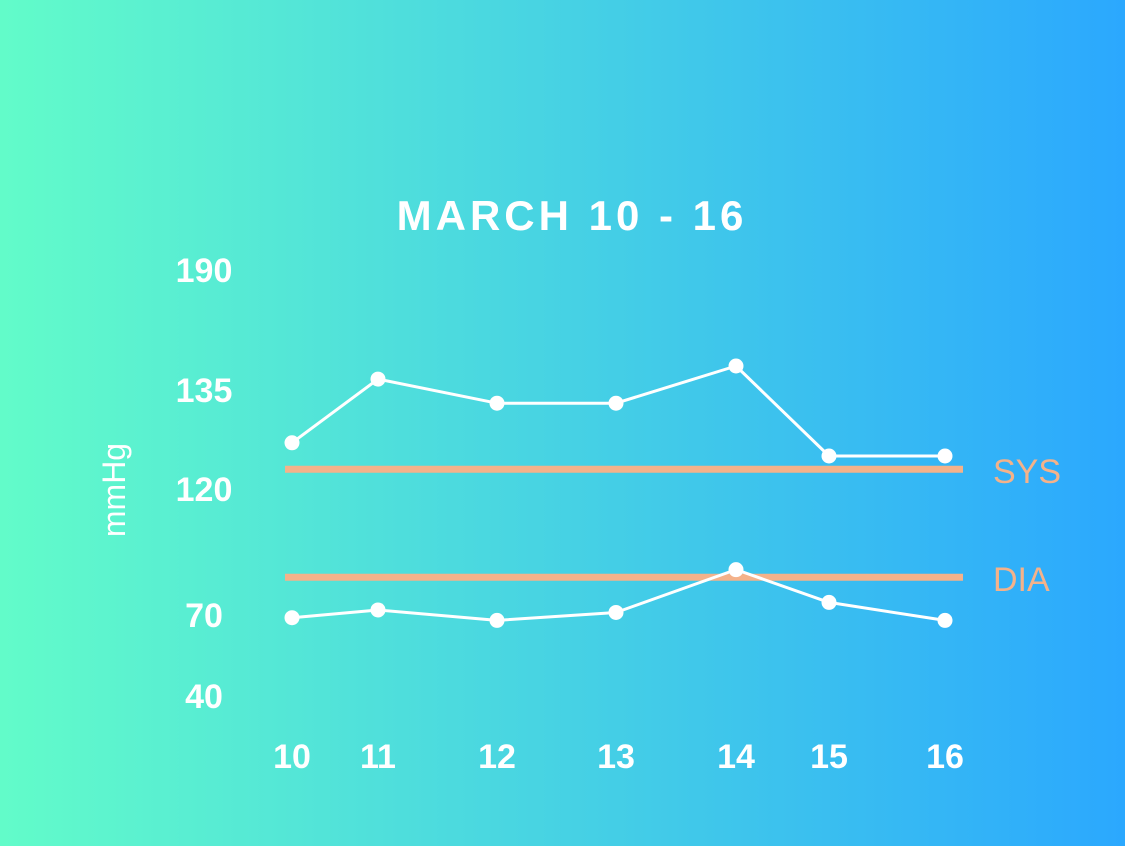 This screenshot has height=846, width=1125. I want to click on y-tick-label: 120, so click(204, 490).